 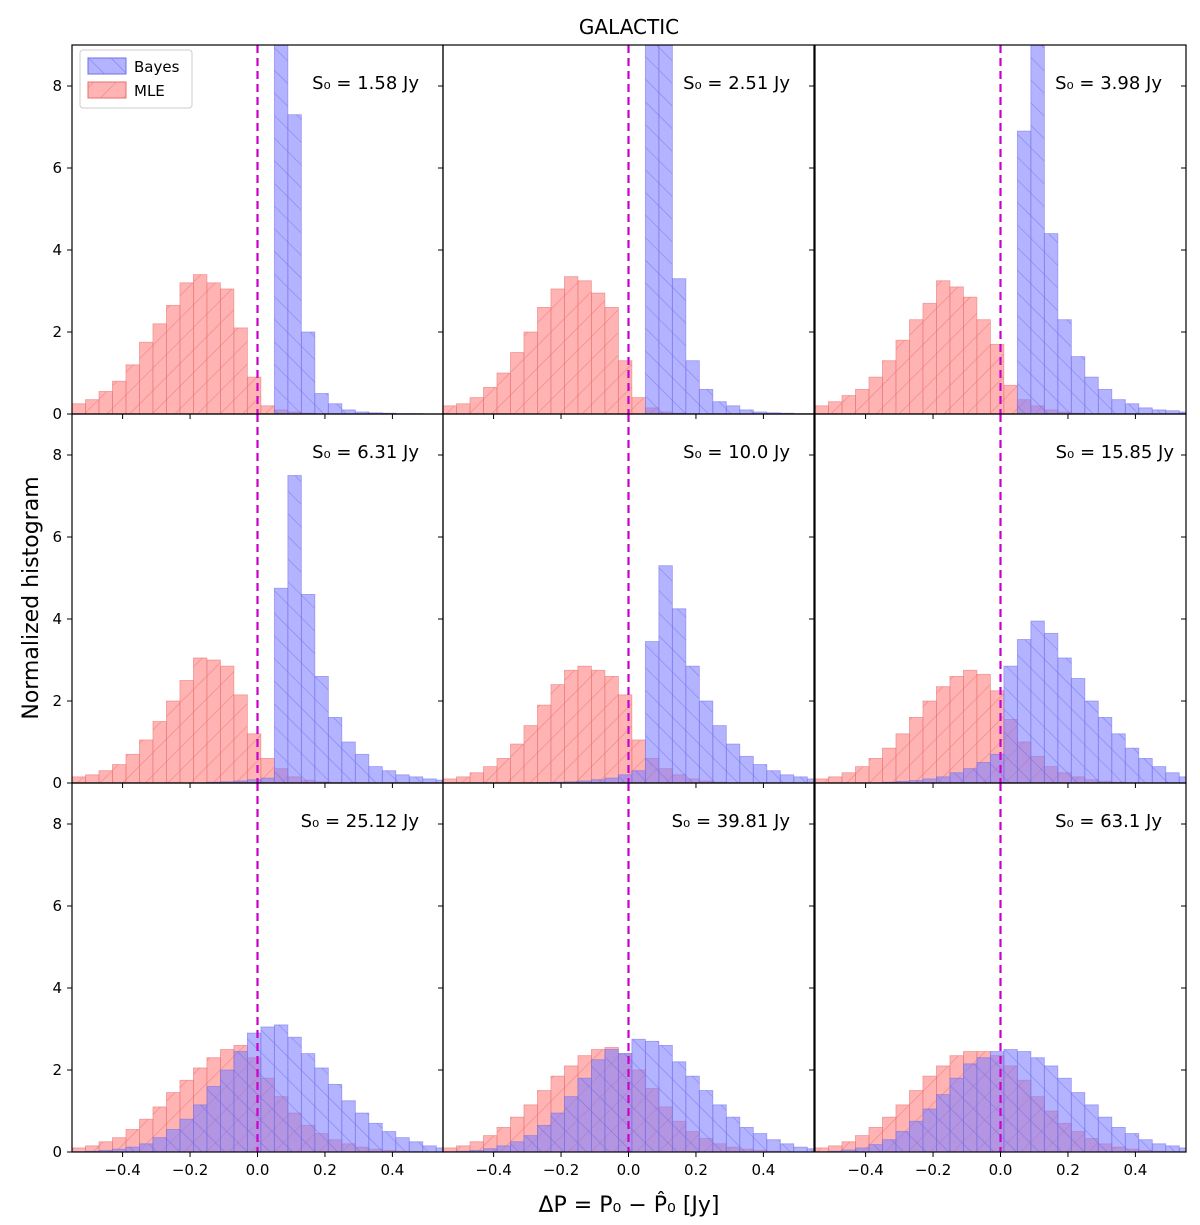 What do you see at coordinates (248, 980) in the screenshot?
I see `panel-7: 0 2 4 6 8 −0.4 −0.2 0.0 0.2 0.4 S₀ = 25.12 Jy` at bounding box center [248, 980].